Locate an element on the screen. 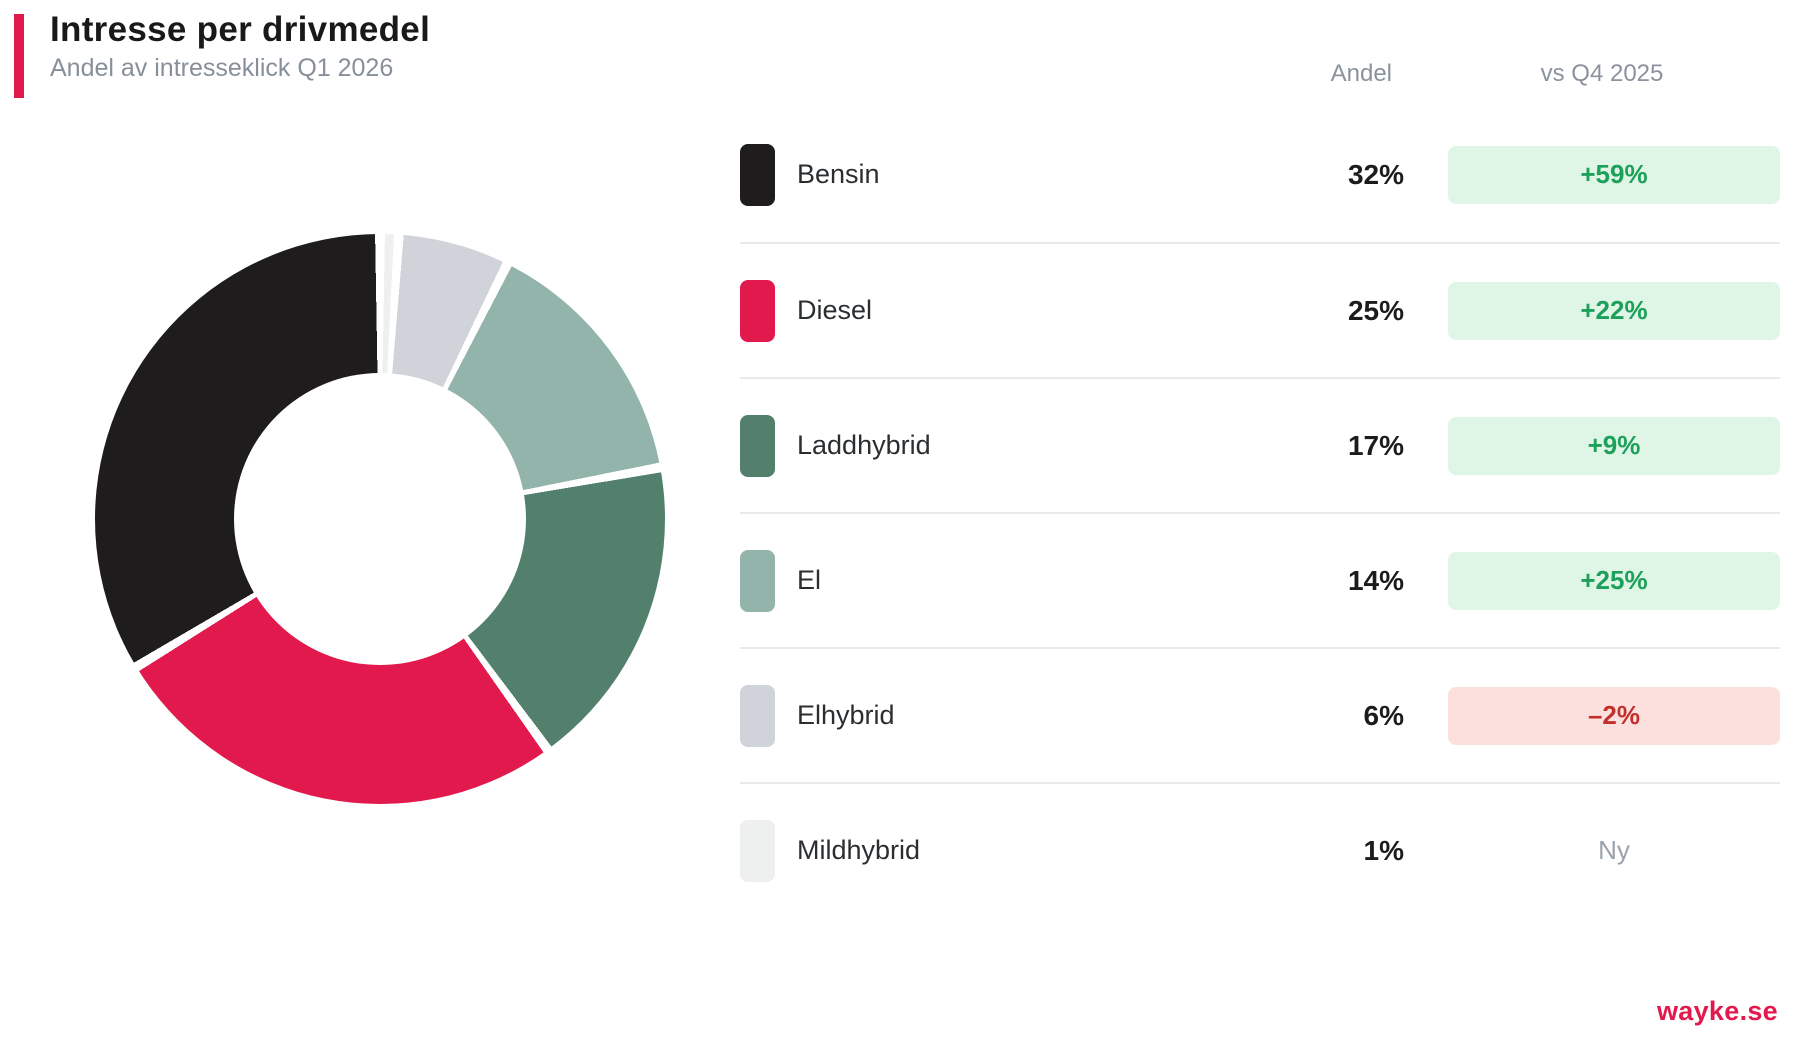  table-row: El 14% +25% is located at coordinates (1260, 579).